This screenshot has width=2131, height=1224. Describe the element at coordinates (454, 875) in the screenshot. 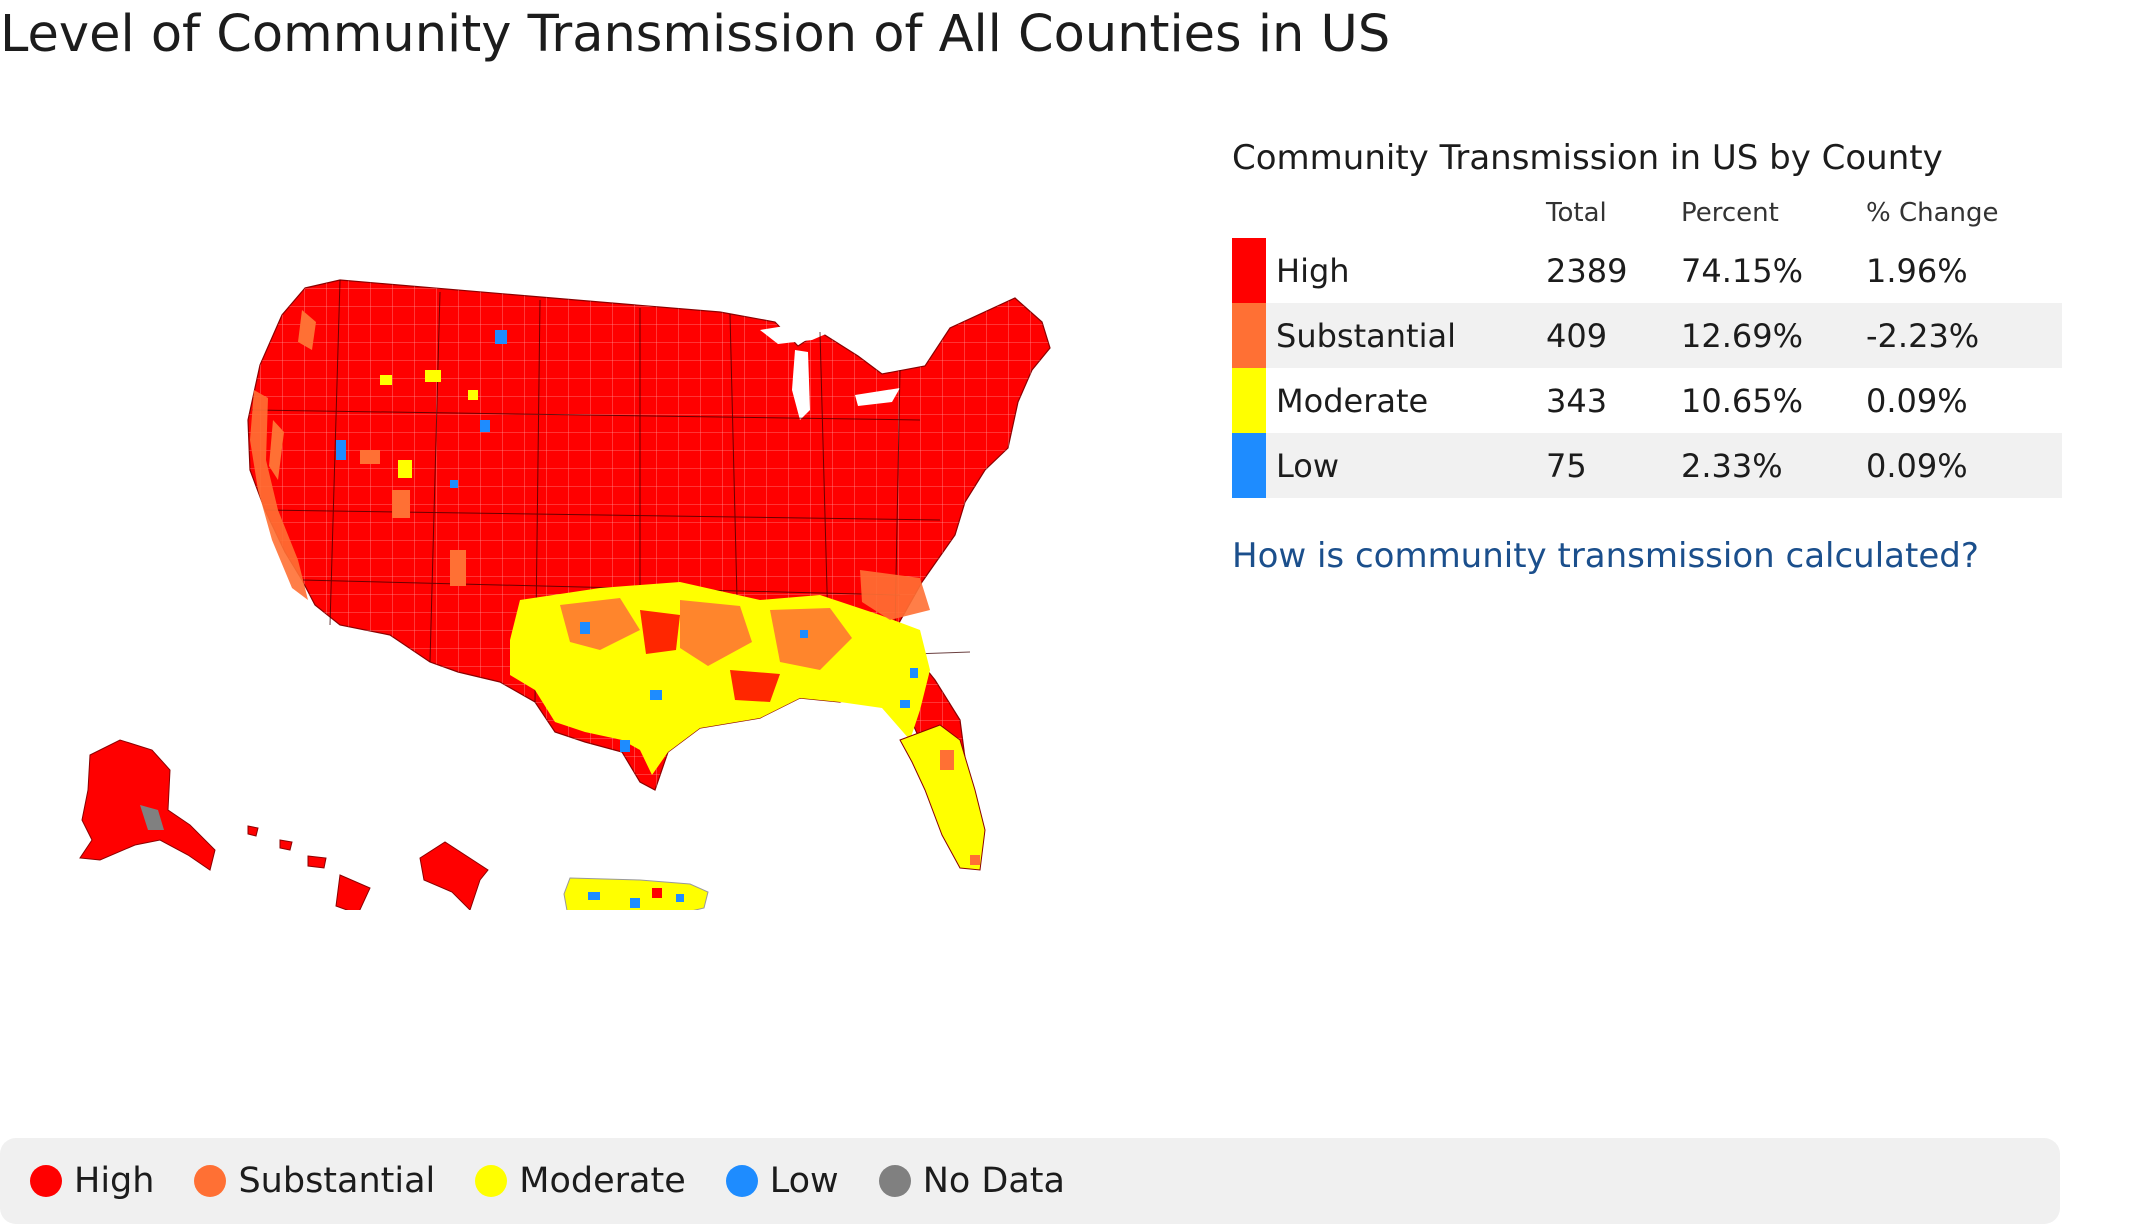

I see `territory-shape` at that location.